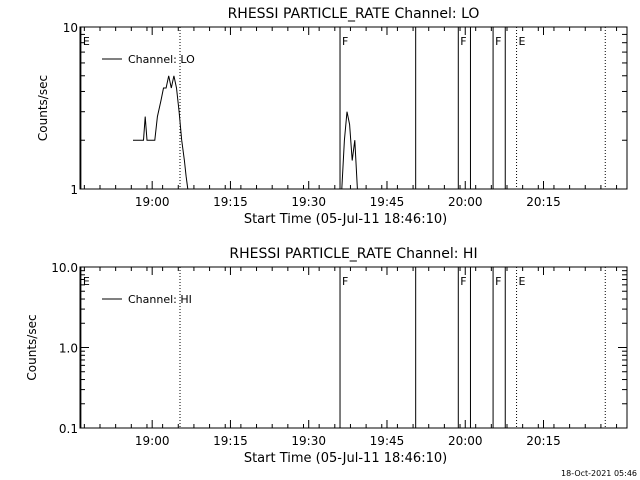 The height and width of the screenshot is (480, 640). I want to click on y-tick-label: 10.0, so click(64, 268).